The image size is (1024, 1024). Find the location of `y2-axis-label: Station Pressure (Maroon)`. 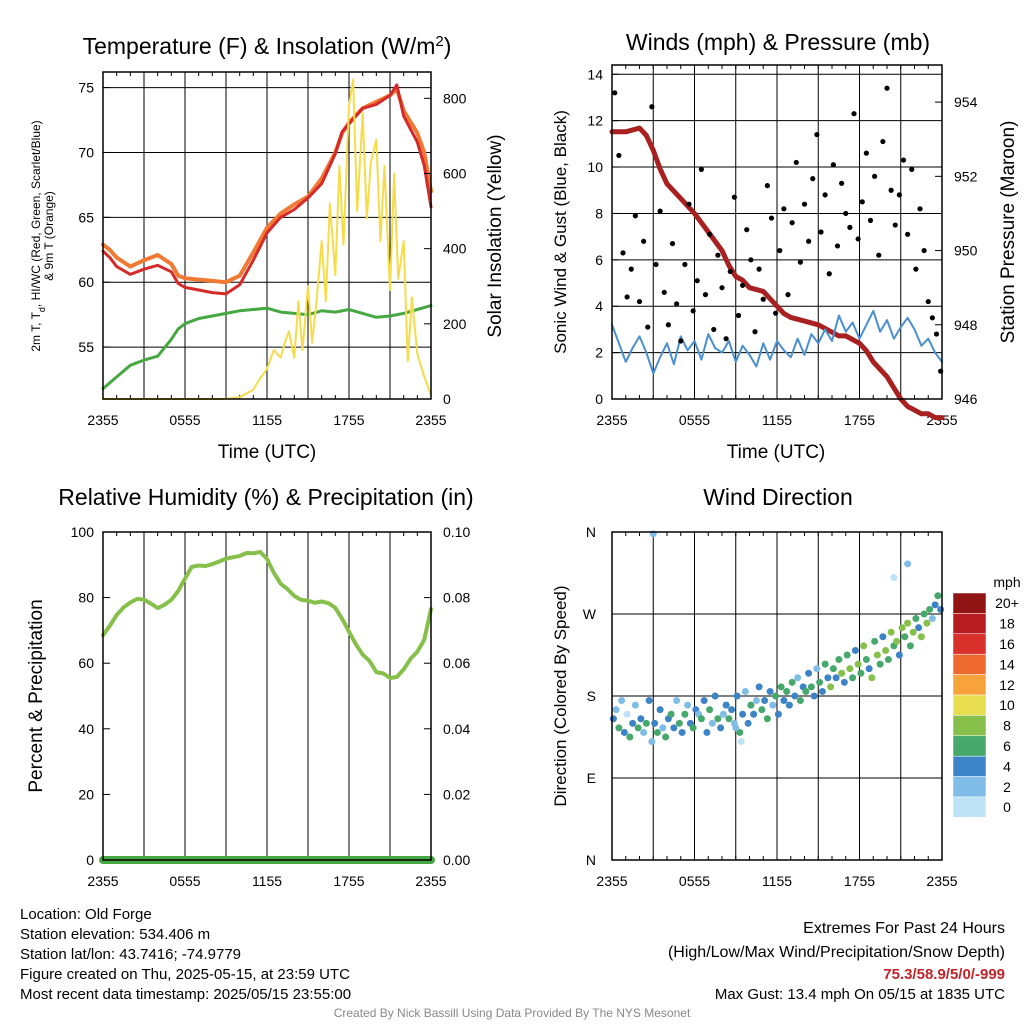

y2-axis-label: Station Pressure (Maroon) is located at coordinates (1008, 232).